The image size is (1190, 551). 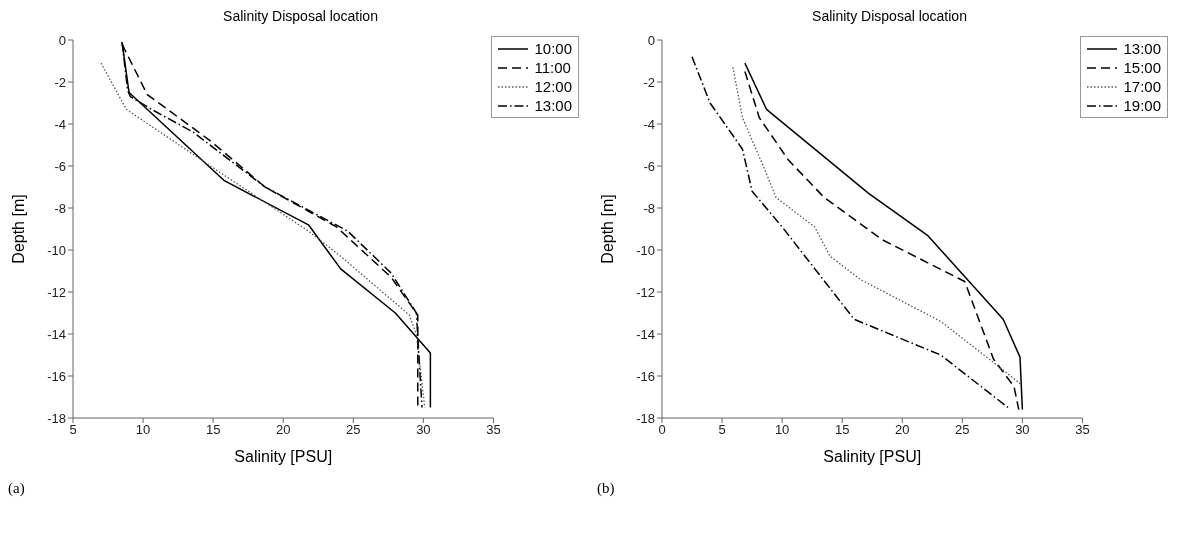 What do you see at coordinates (552, 67) in the screenshot?
I see `legend-label: 11:00` at bounding box center [552, 67].